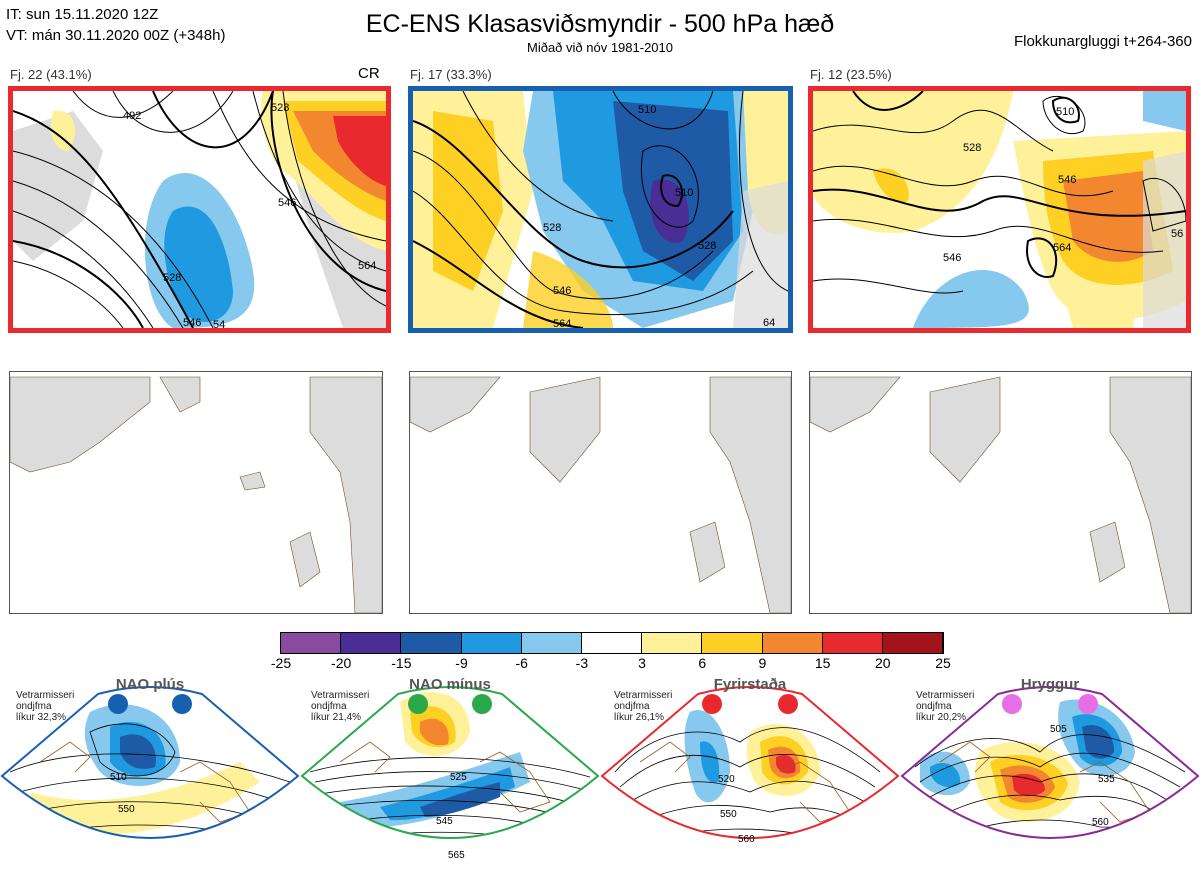 Image resolution: width=1200 pixels, height=871 pixels. What do you see at coordinates (702, 663) in the screenshot?
I see `colorbar-tick-label: 6` at bounding box center [702, 663].